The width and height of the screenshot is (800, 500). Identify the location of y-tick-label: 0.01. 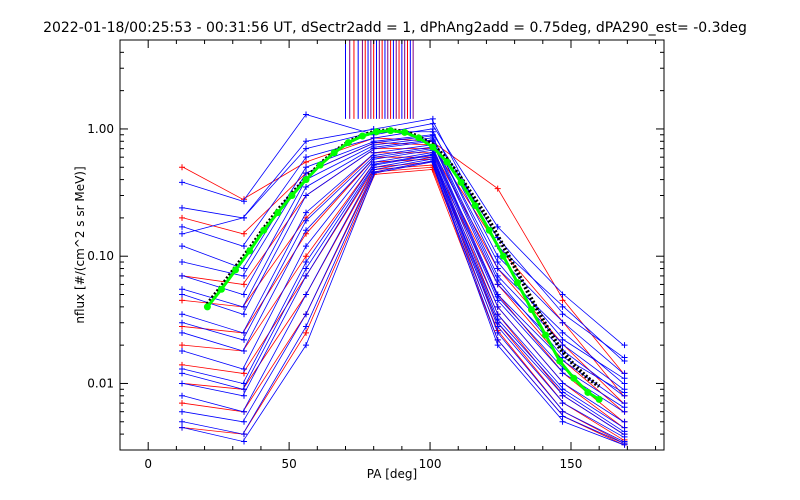
(100, 383).